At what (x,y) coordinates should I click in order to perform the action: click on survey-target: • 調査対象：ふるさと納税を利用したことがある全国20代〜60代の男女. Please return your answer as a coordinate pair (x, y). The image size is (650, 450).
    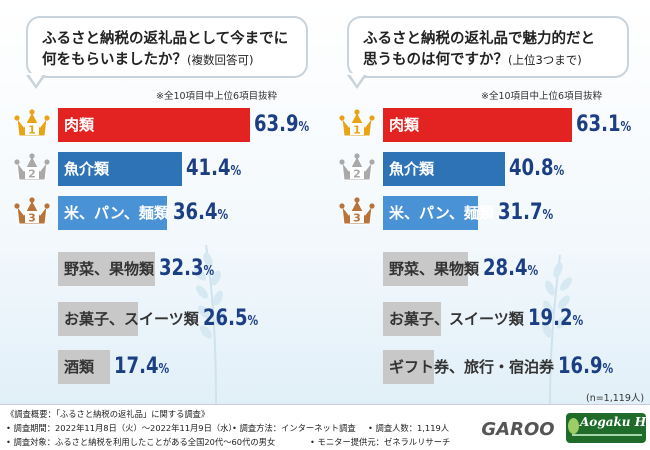
    Looking at the image, I should click on (141, 442).